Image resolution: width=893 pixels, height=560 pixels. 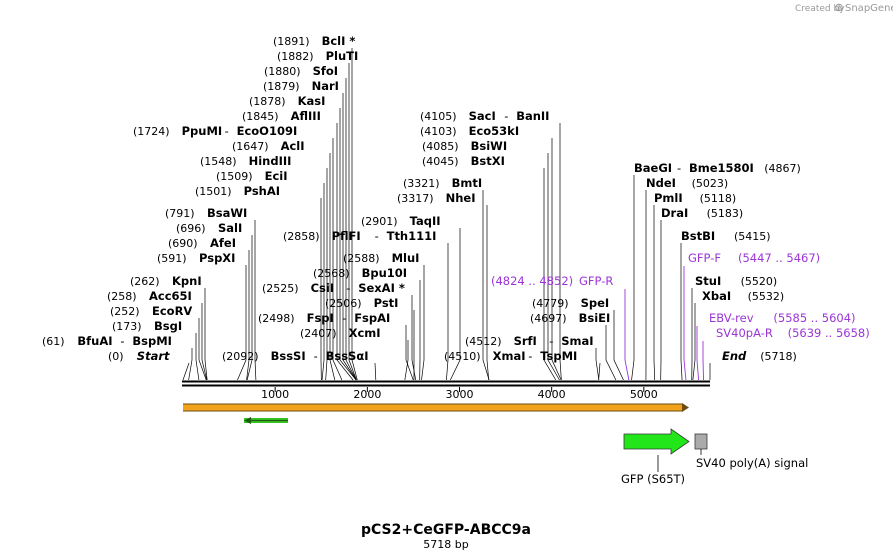 What do you see at coordinates (324, 318) in the screenshot?
I see `site-fspi: (2498) FspI - FspAI` at bounding box center [324, 318].